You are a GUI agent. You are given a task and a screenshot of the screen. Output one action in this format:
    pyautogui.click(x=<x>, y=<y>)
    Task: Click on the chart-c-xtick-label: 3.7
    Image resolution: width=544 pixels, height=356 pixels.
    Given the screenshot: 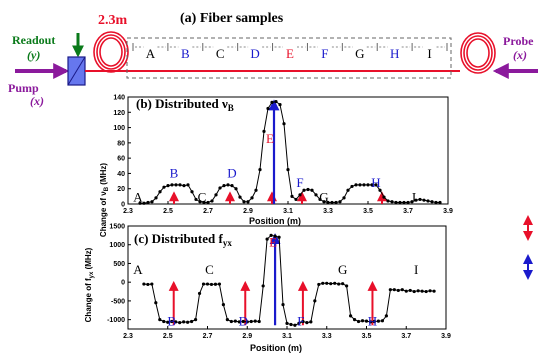 What is the action you would take?
    pyautogui.click(x=406, y=336)
    